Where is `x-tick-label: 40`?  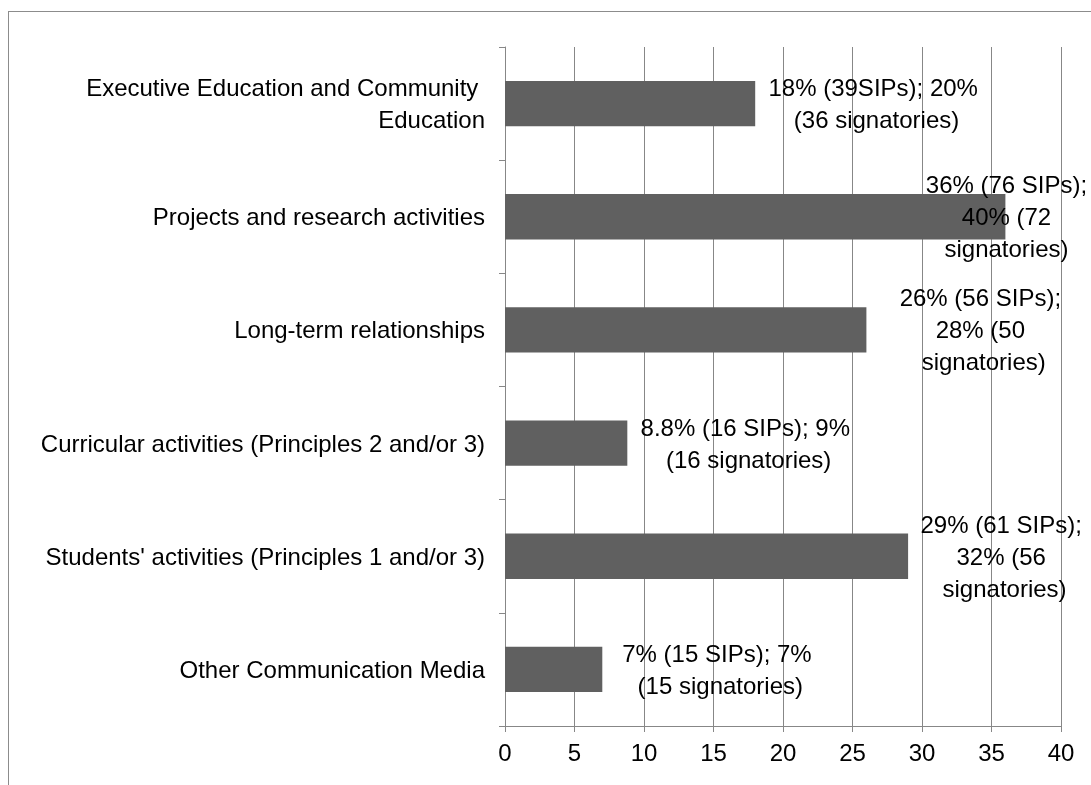 x-tick-label: 40 is located at coordinates (1061, 752).